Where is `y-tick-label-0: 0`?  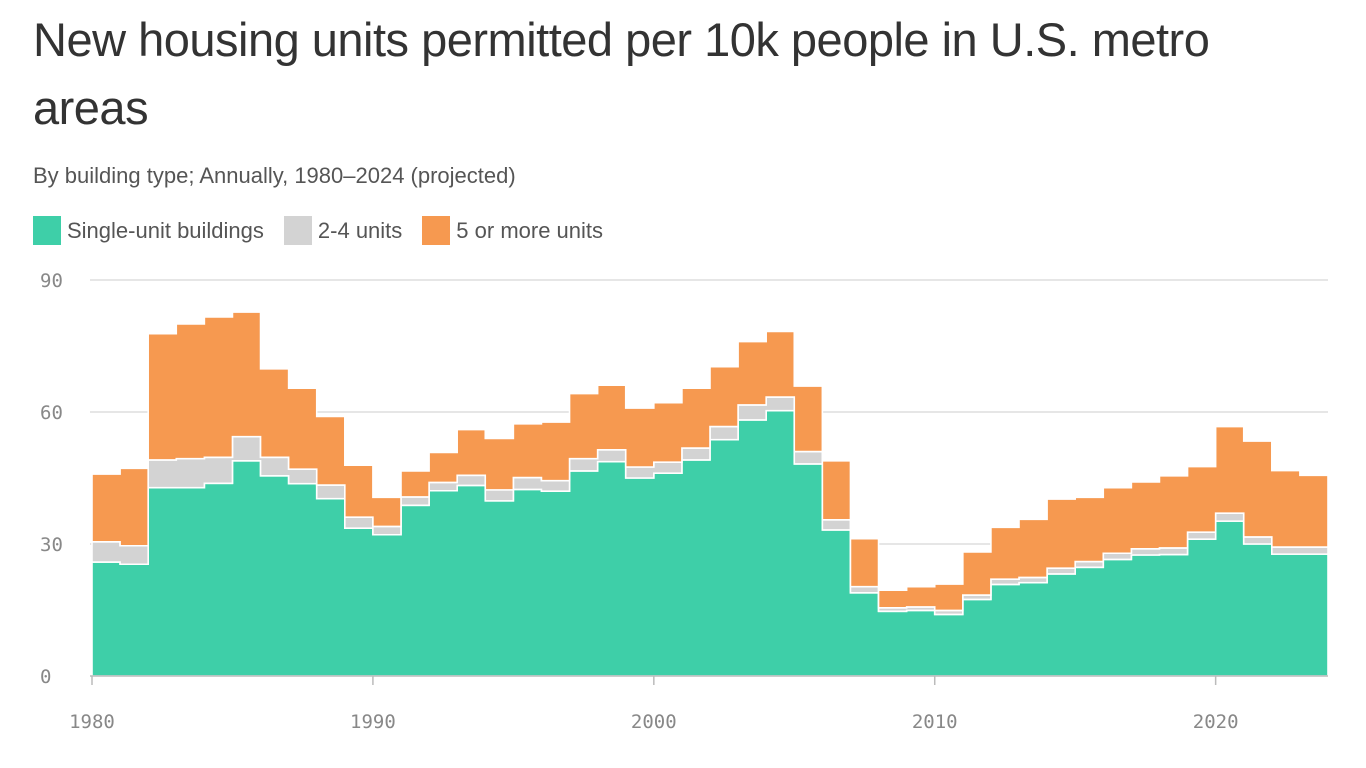
y-tick-label-0: 0 is located at coordinates (45, 677).